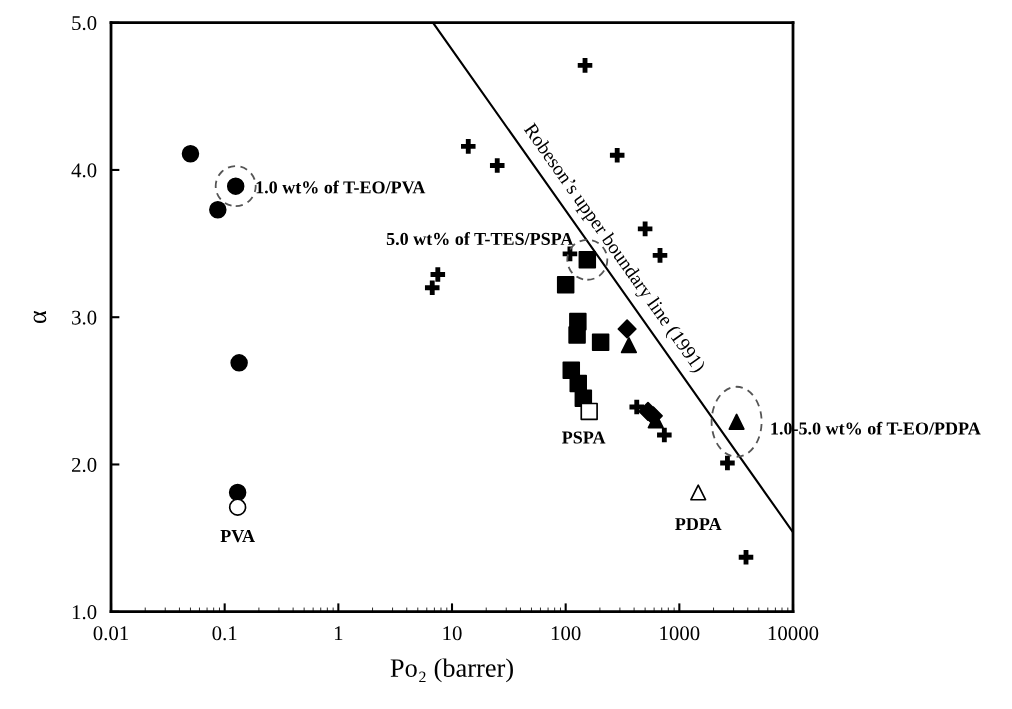 The image size is (1012, 709). What do you see at coordinates (793, 633) in the screenshot?
I see `x-tick-label: 10000` at bounding box center [793, 633].